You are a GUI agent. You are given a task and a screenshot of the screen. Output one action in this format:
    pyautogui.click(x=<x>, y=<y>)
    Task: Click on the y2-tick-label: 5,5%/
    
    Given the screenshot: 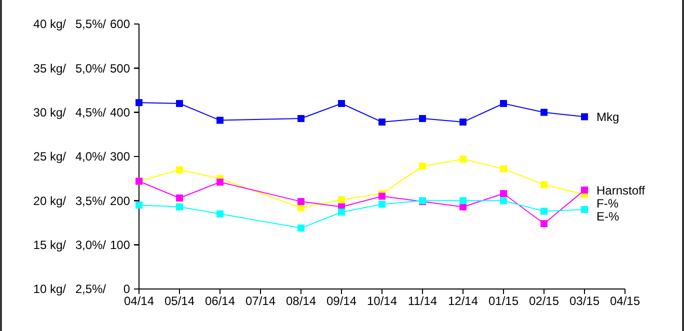 What is the action you would take?
    pyautogui.click(x=91, y=24)
    